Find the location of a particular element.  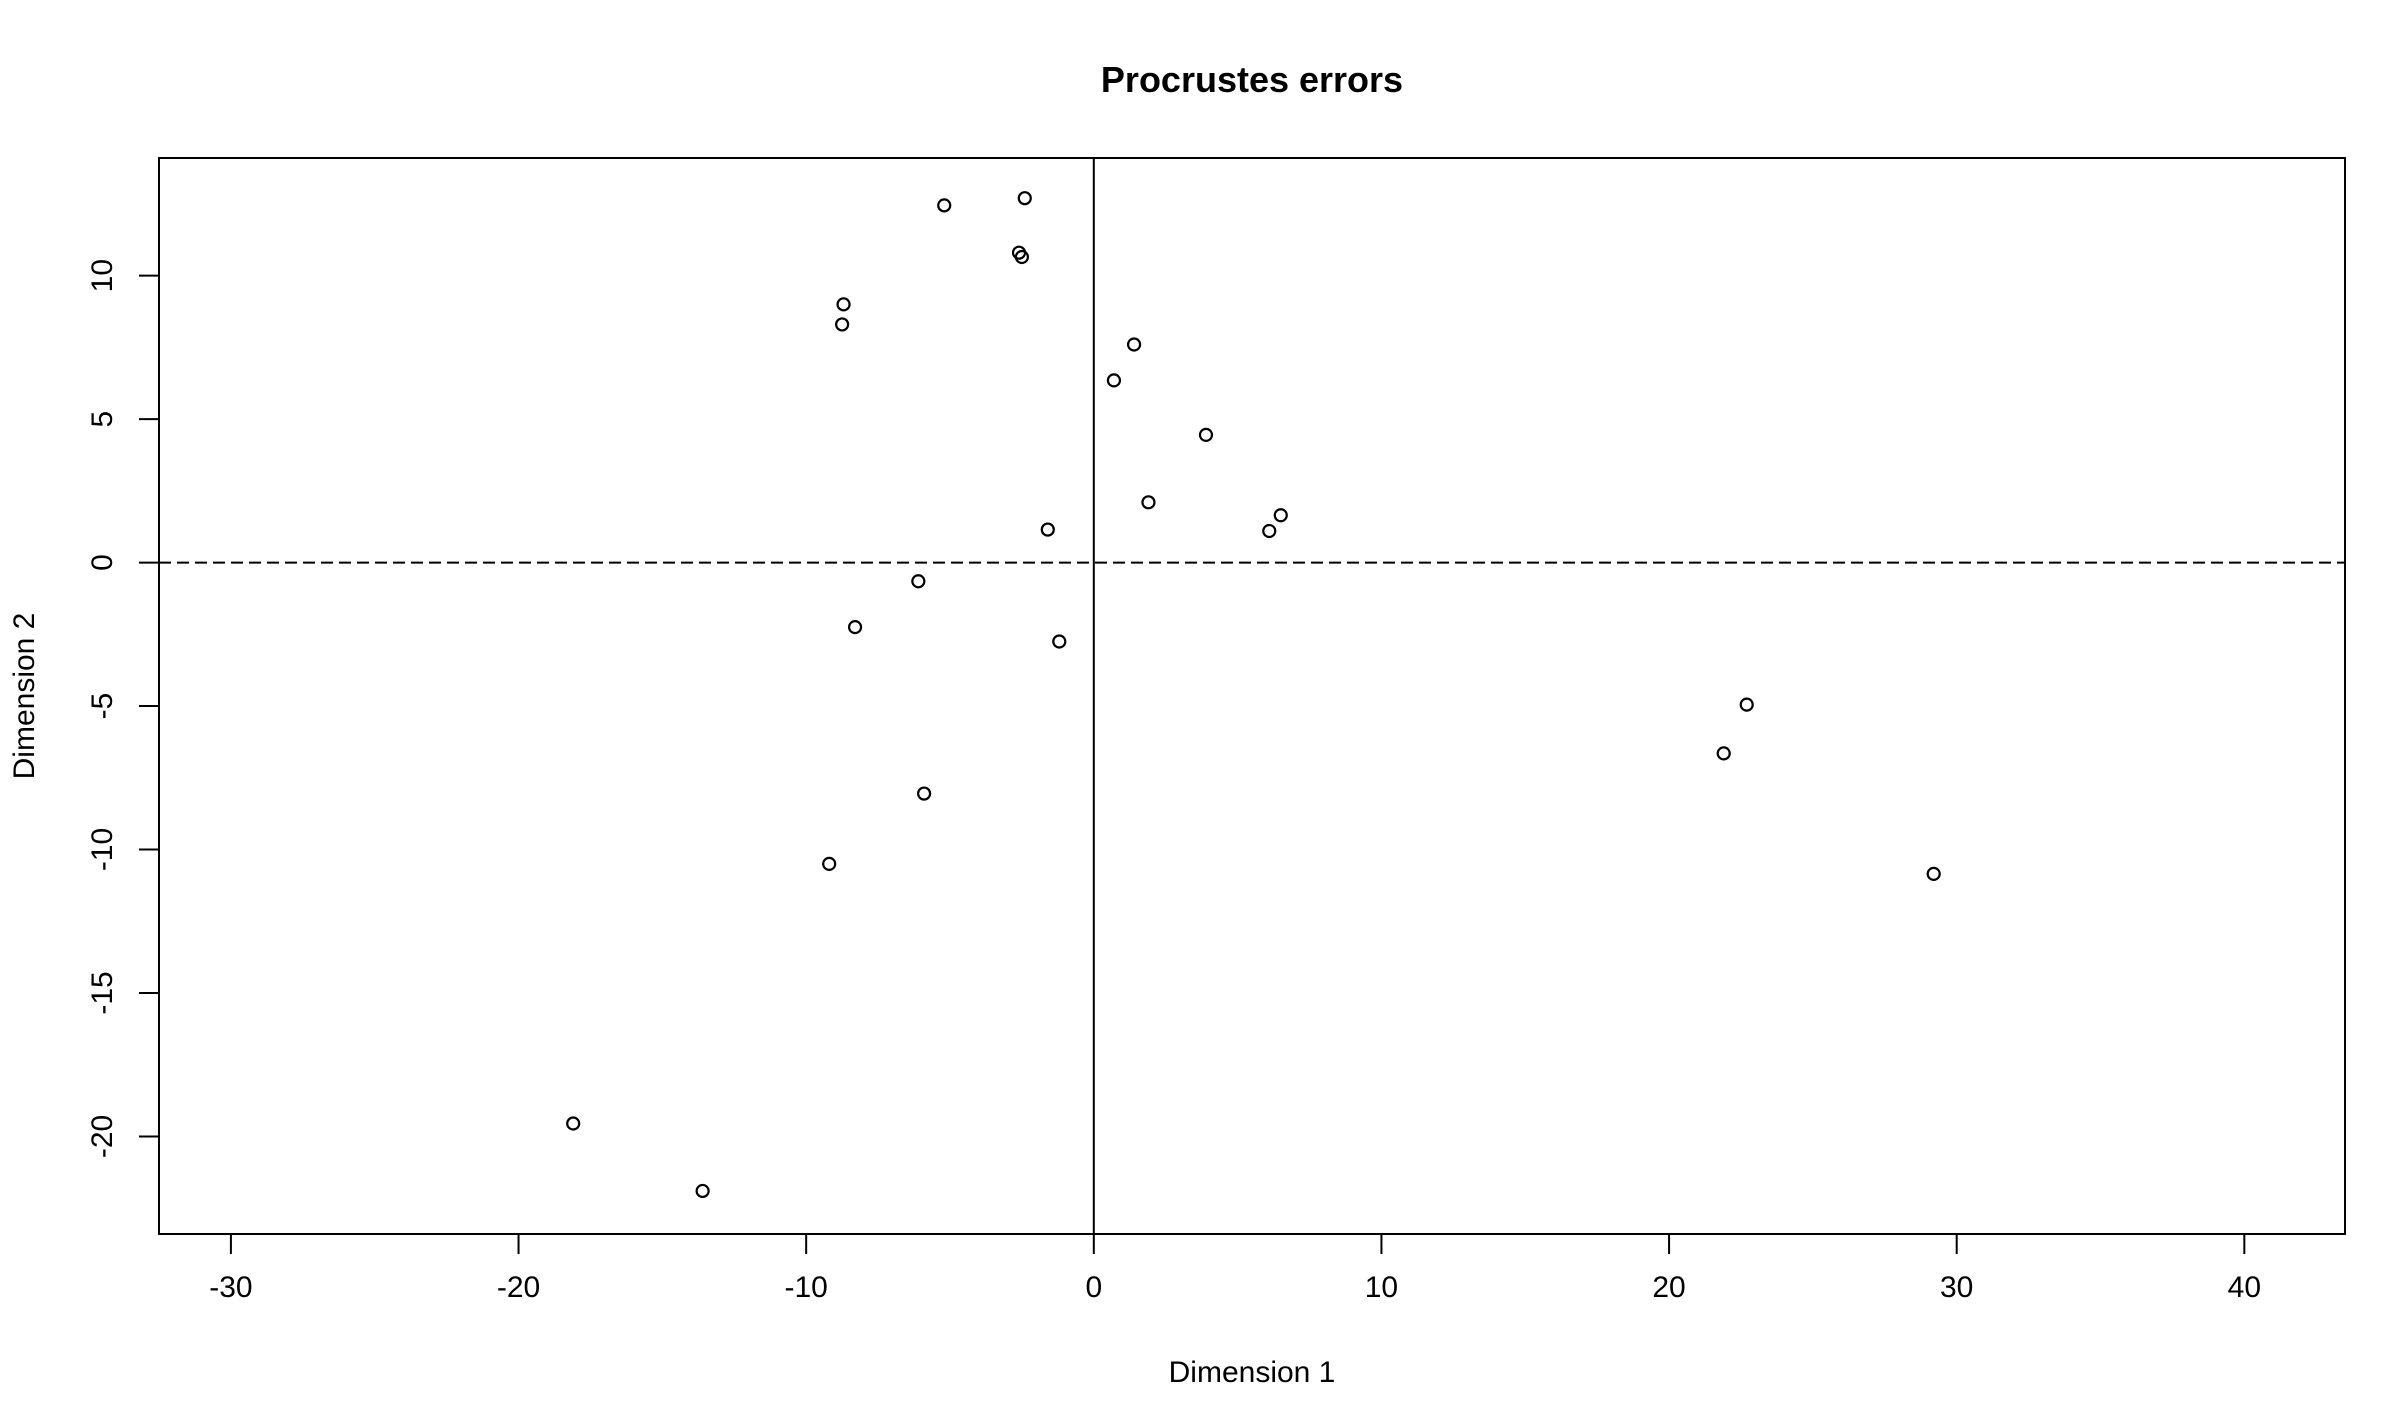

x-tick-label: -20 is located at coordinates (518, 1287).